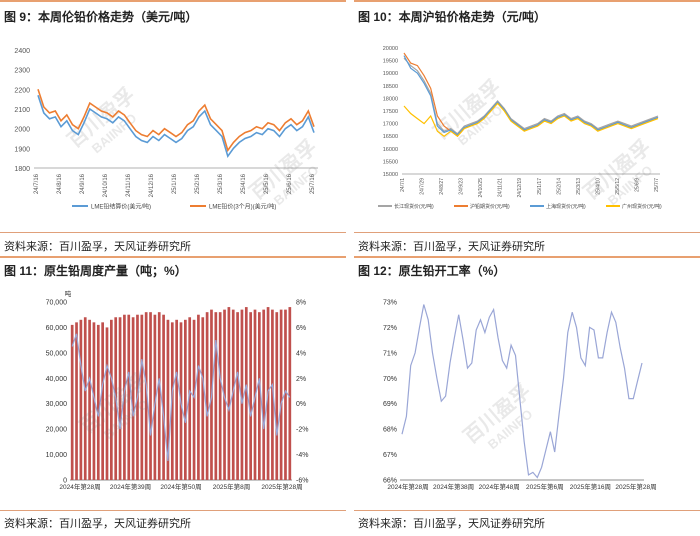  I want to click on y-tick-label: 73%, so click(390, 303).